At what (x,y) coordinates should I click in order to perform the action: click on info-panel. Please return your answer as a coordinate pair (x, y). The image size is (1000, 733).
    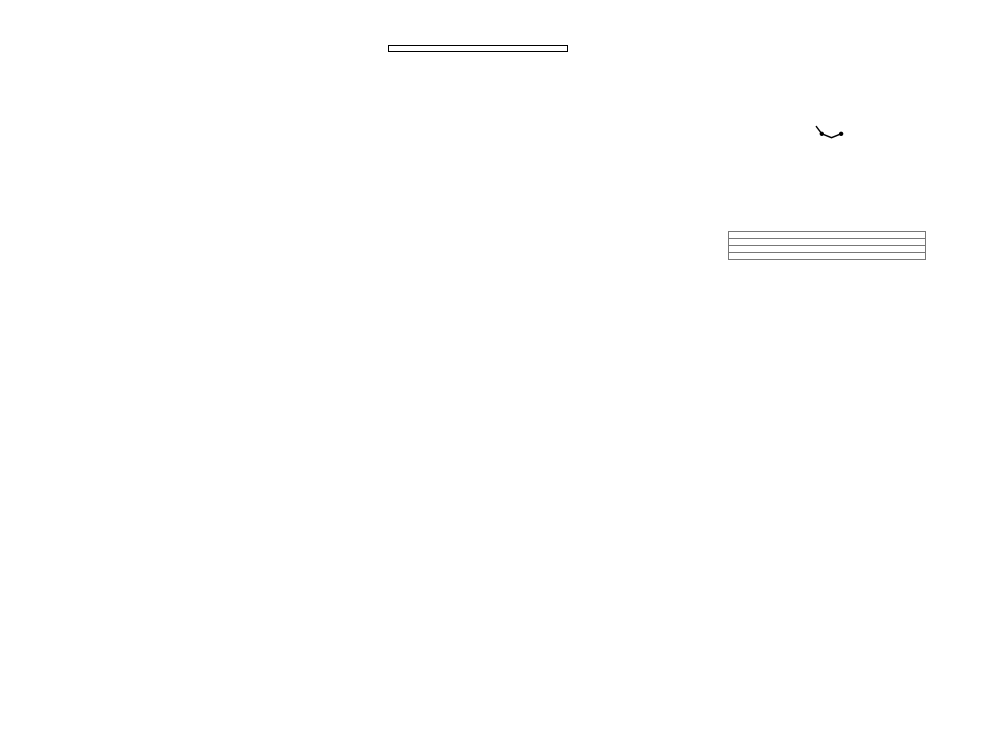
    Looking at the image, I should click on (827, 245).